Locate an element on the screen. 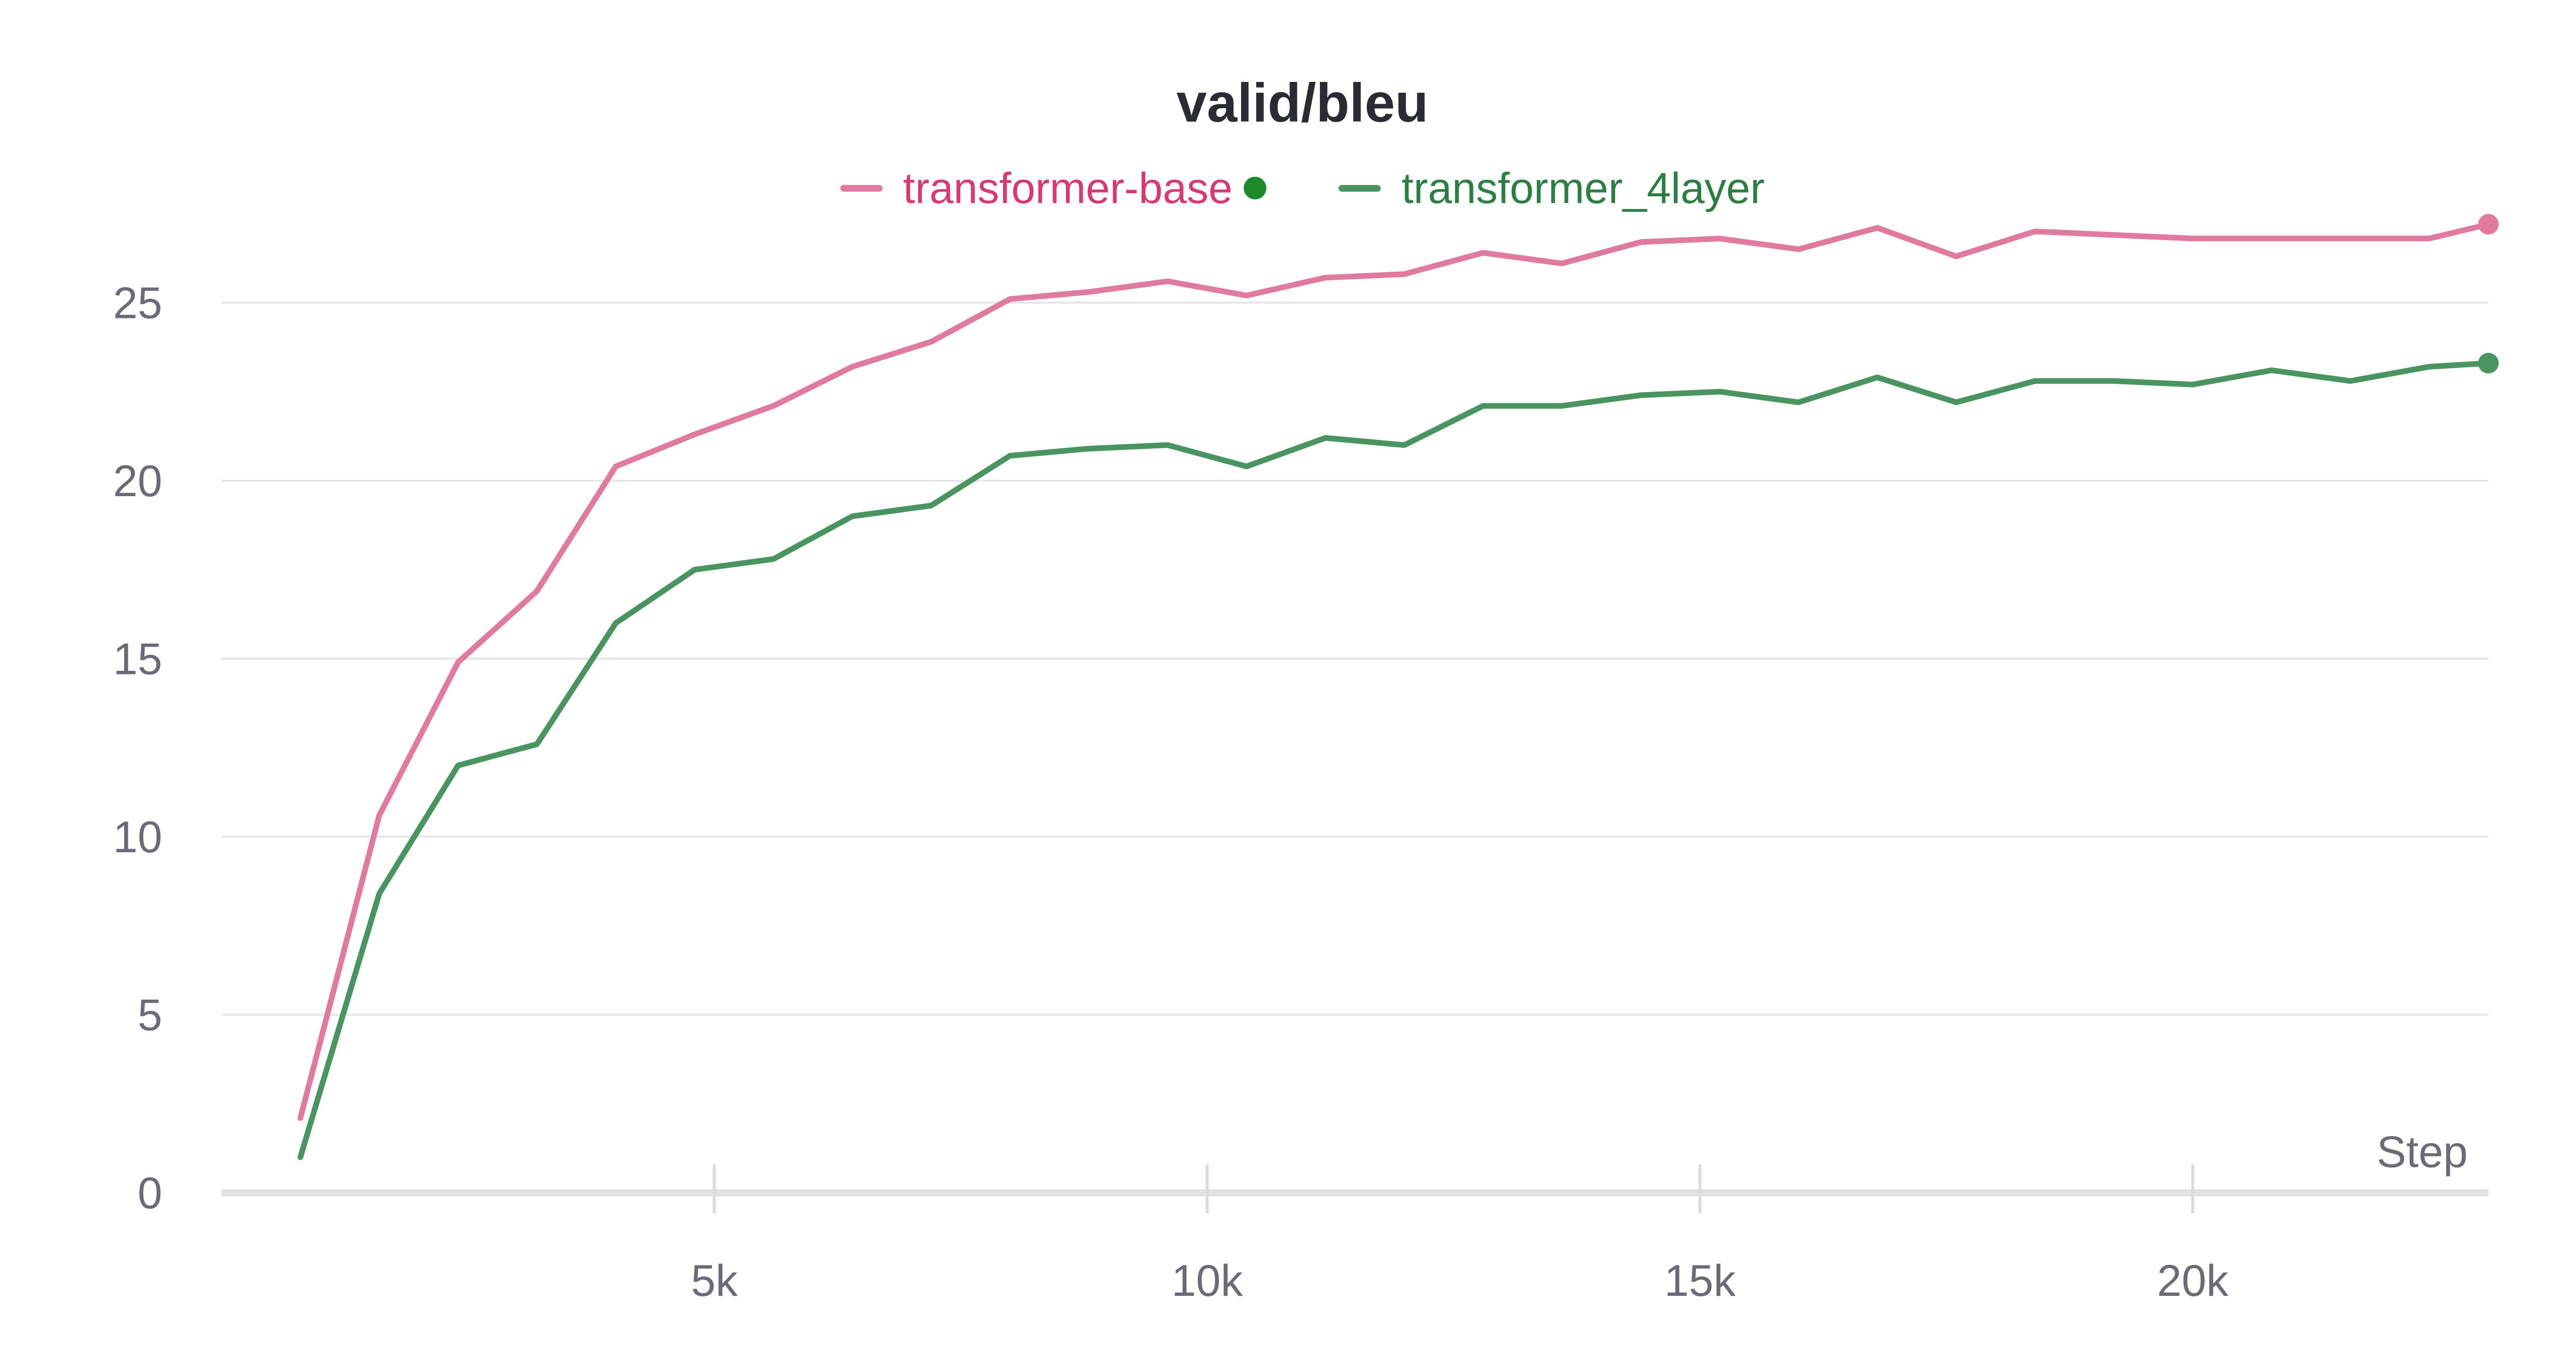 This screenshot has width=2576, height=1368. y-tick-label-25: 25 is located at coordinates (137, 303).